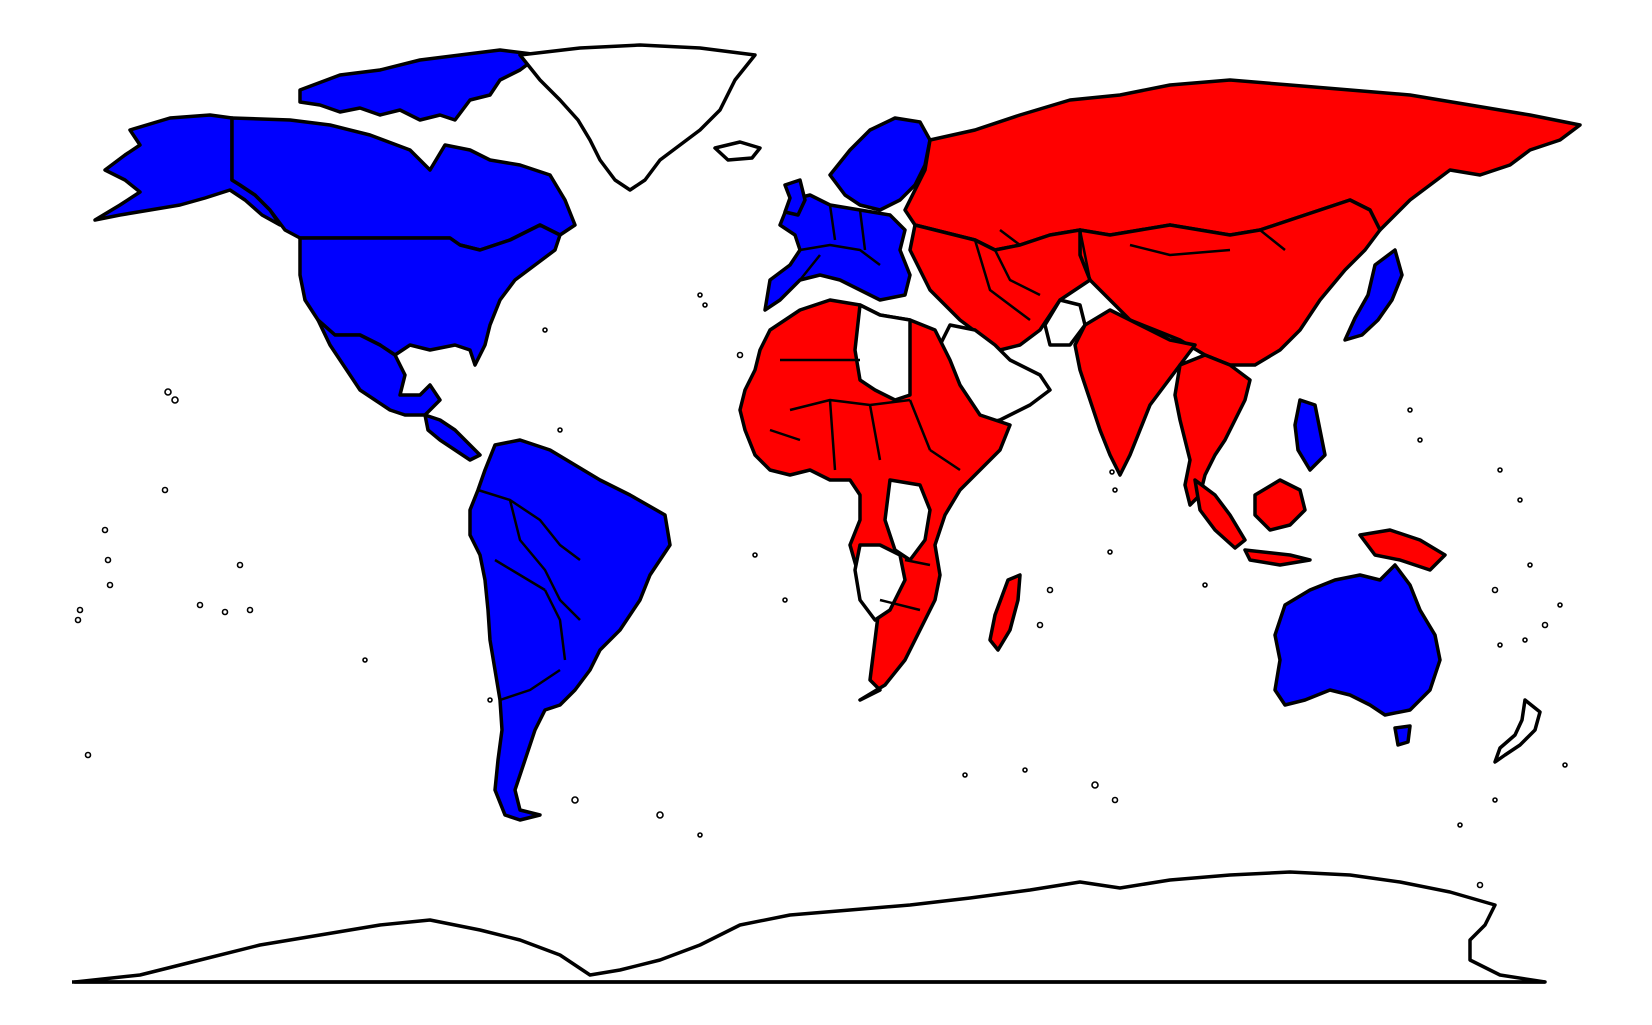 The height and width of the screenshot is (1025, 1652). What do you see at coordinates (637, 117) in the screenshot?
I see `region-greenland` at bounding box center [637, 117].